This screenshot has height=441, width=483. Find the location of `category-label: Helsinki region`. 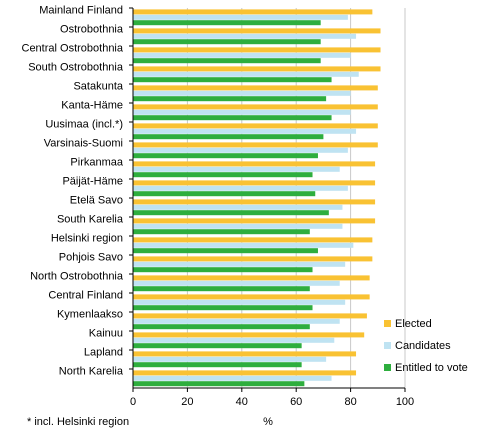

category-label: Helsinki region is located at coordinates (87, 239).